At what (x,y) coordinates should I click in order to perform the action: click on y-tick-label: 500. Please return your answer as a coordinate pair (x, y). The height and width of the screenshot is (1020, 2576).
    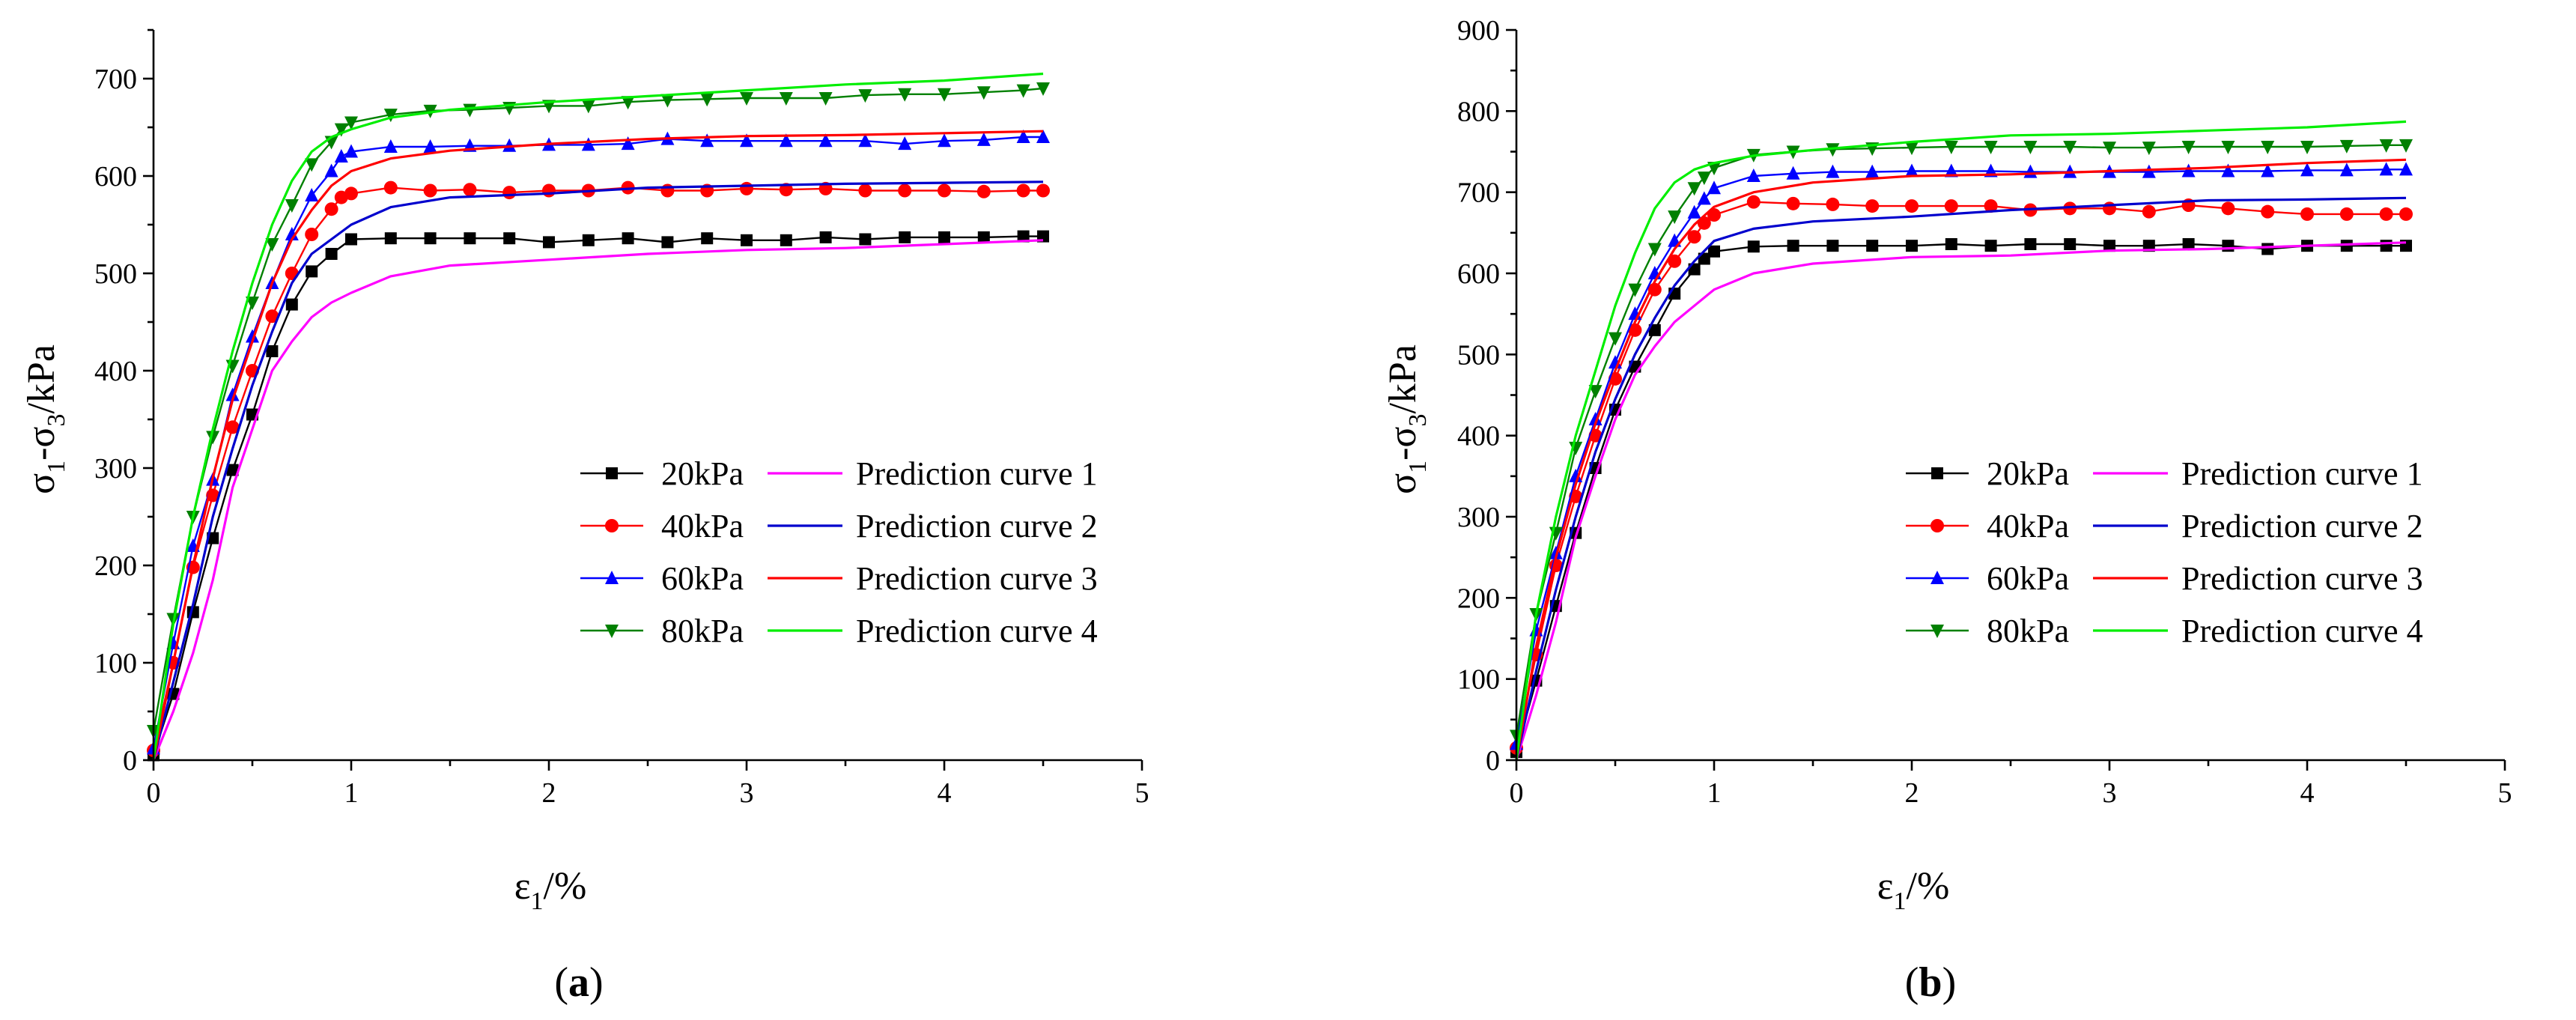
    Looking at the image, I should click on (1478, 355).